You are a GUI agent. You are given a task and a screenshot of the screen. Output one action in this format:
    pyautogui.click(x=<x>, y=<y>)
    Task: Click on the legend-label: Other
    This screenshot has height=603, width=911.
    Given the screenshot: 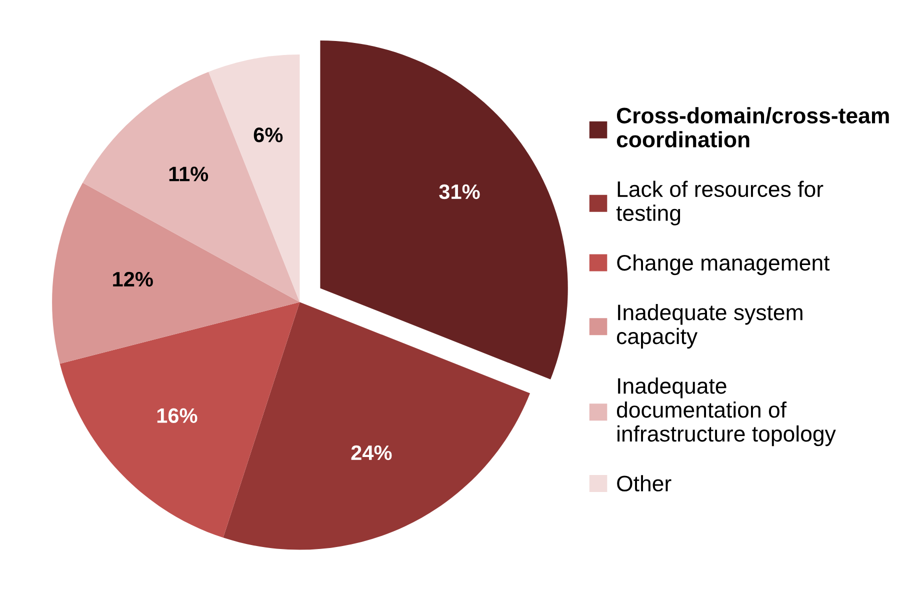 What is the action you would take?
    pyautogui.click(x=644, y=483)
    